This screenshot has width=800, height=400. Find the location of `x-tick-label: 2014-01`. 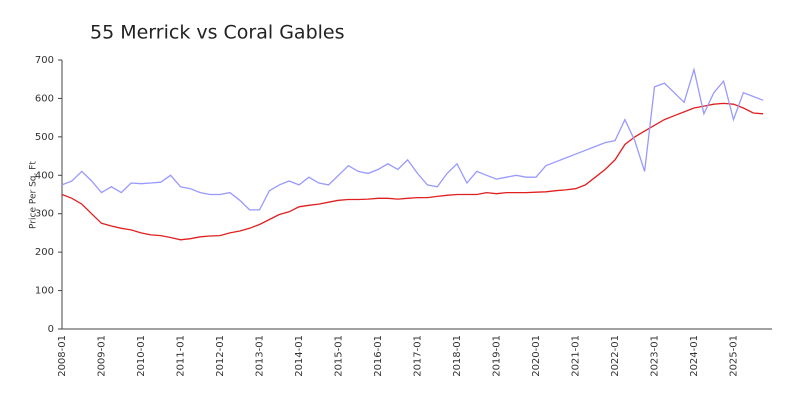

x-tick-label: 2014-01 is located at coordinates (299, 356).